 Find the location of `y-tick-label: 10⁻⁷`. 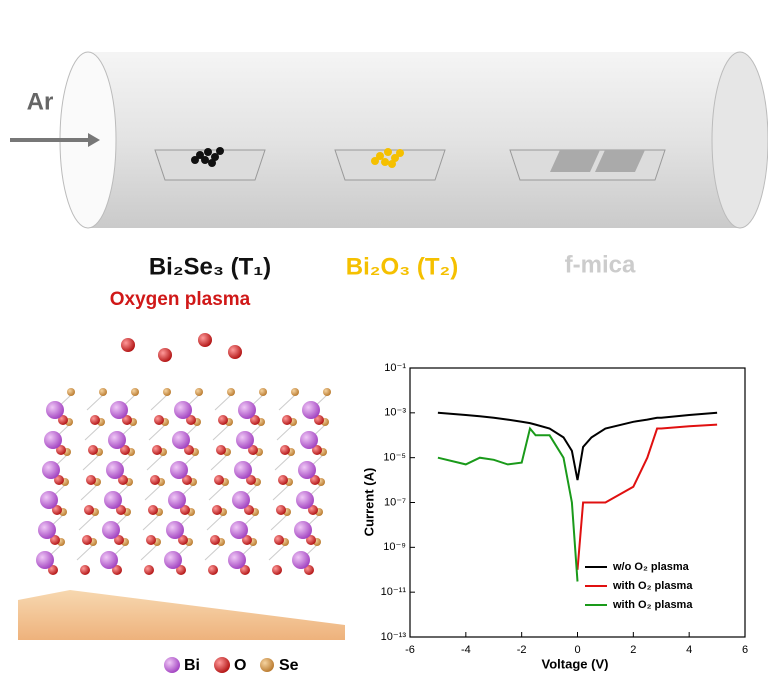

y-tick-label: 10⁻⁷ is located at coordinates (395, 502).